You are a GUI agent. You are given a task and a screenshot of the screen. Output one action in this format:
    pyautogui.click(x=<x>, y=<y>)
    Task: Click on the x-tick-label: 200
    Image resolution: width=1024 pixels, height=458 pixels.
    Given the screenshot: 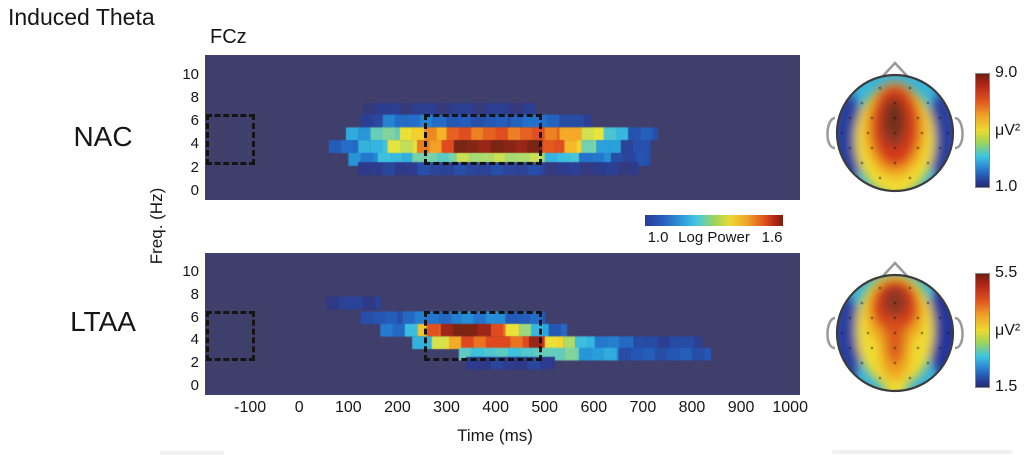 What is the action you would take?
    pyautogui.click(x=397, y=407)
    